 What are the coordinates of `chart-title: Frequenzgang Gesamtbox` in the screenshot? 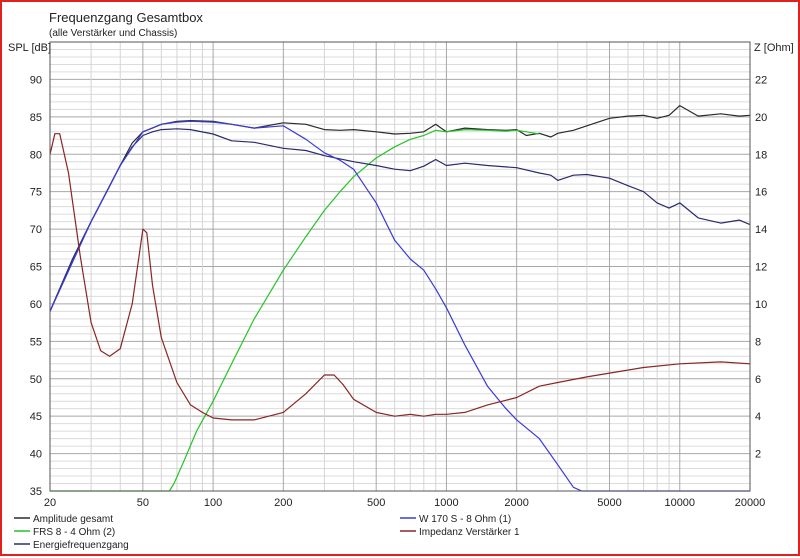 It's located at (126, 17).